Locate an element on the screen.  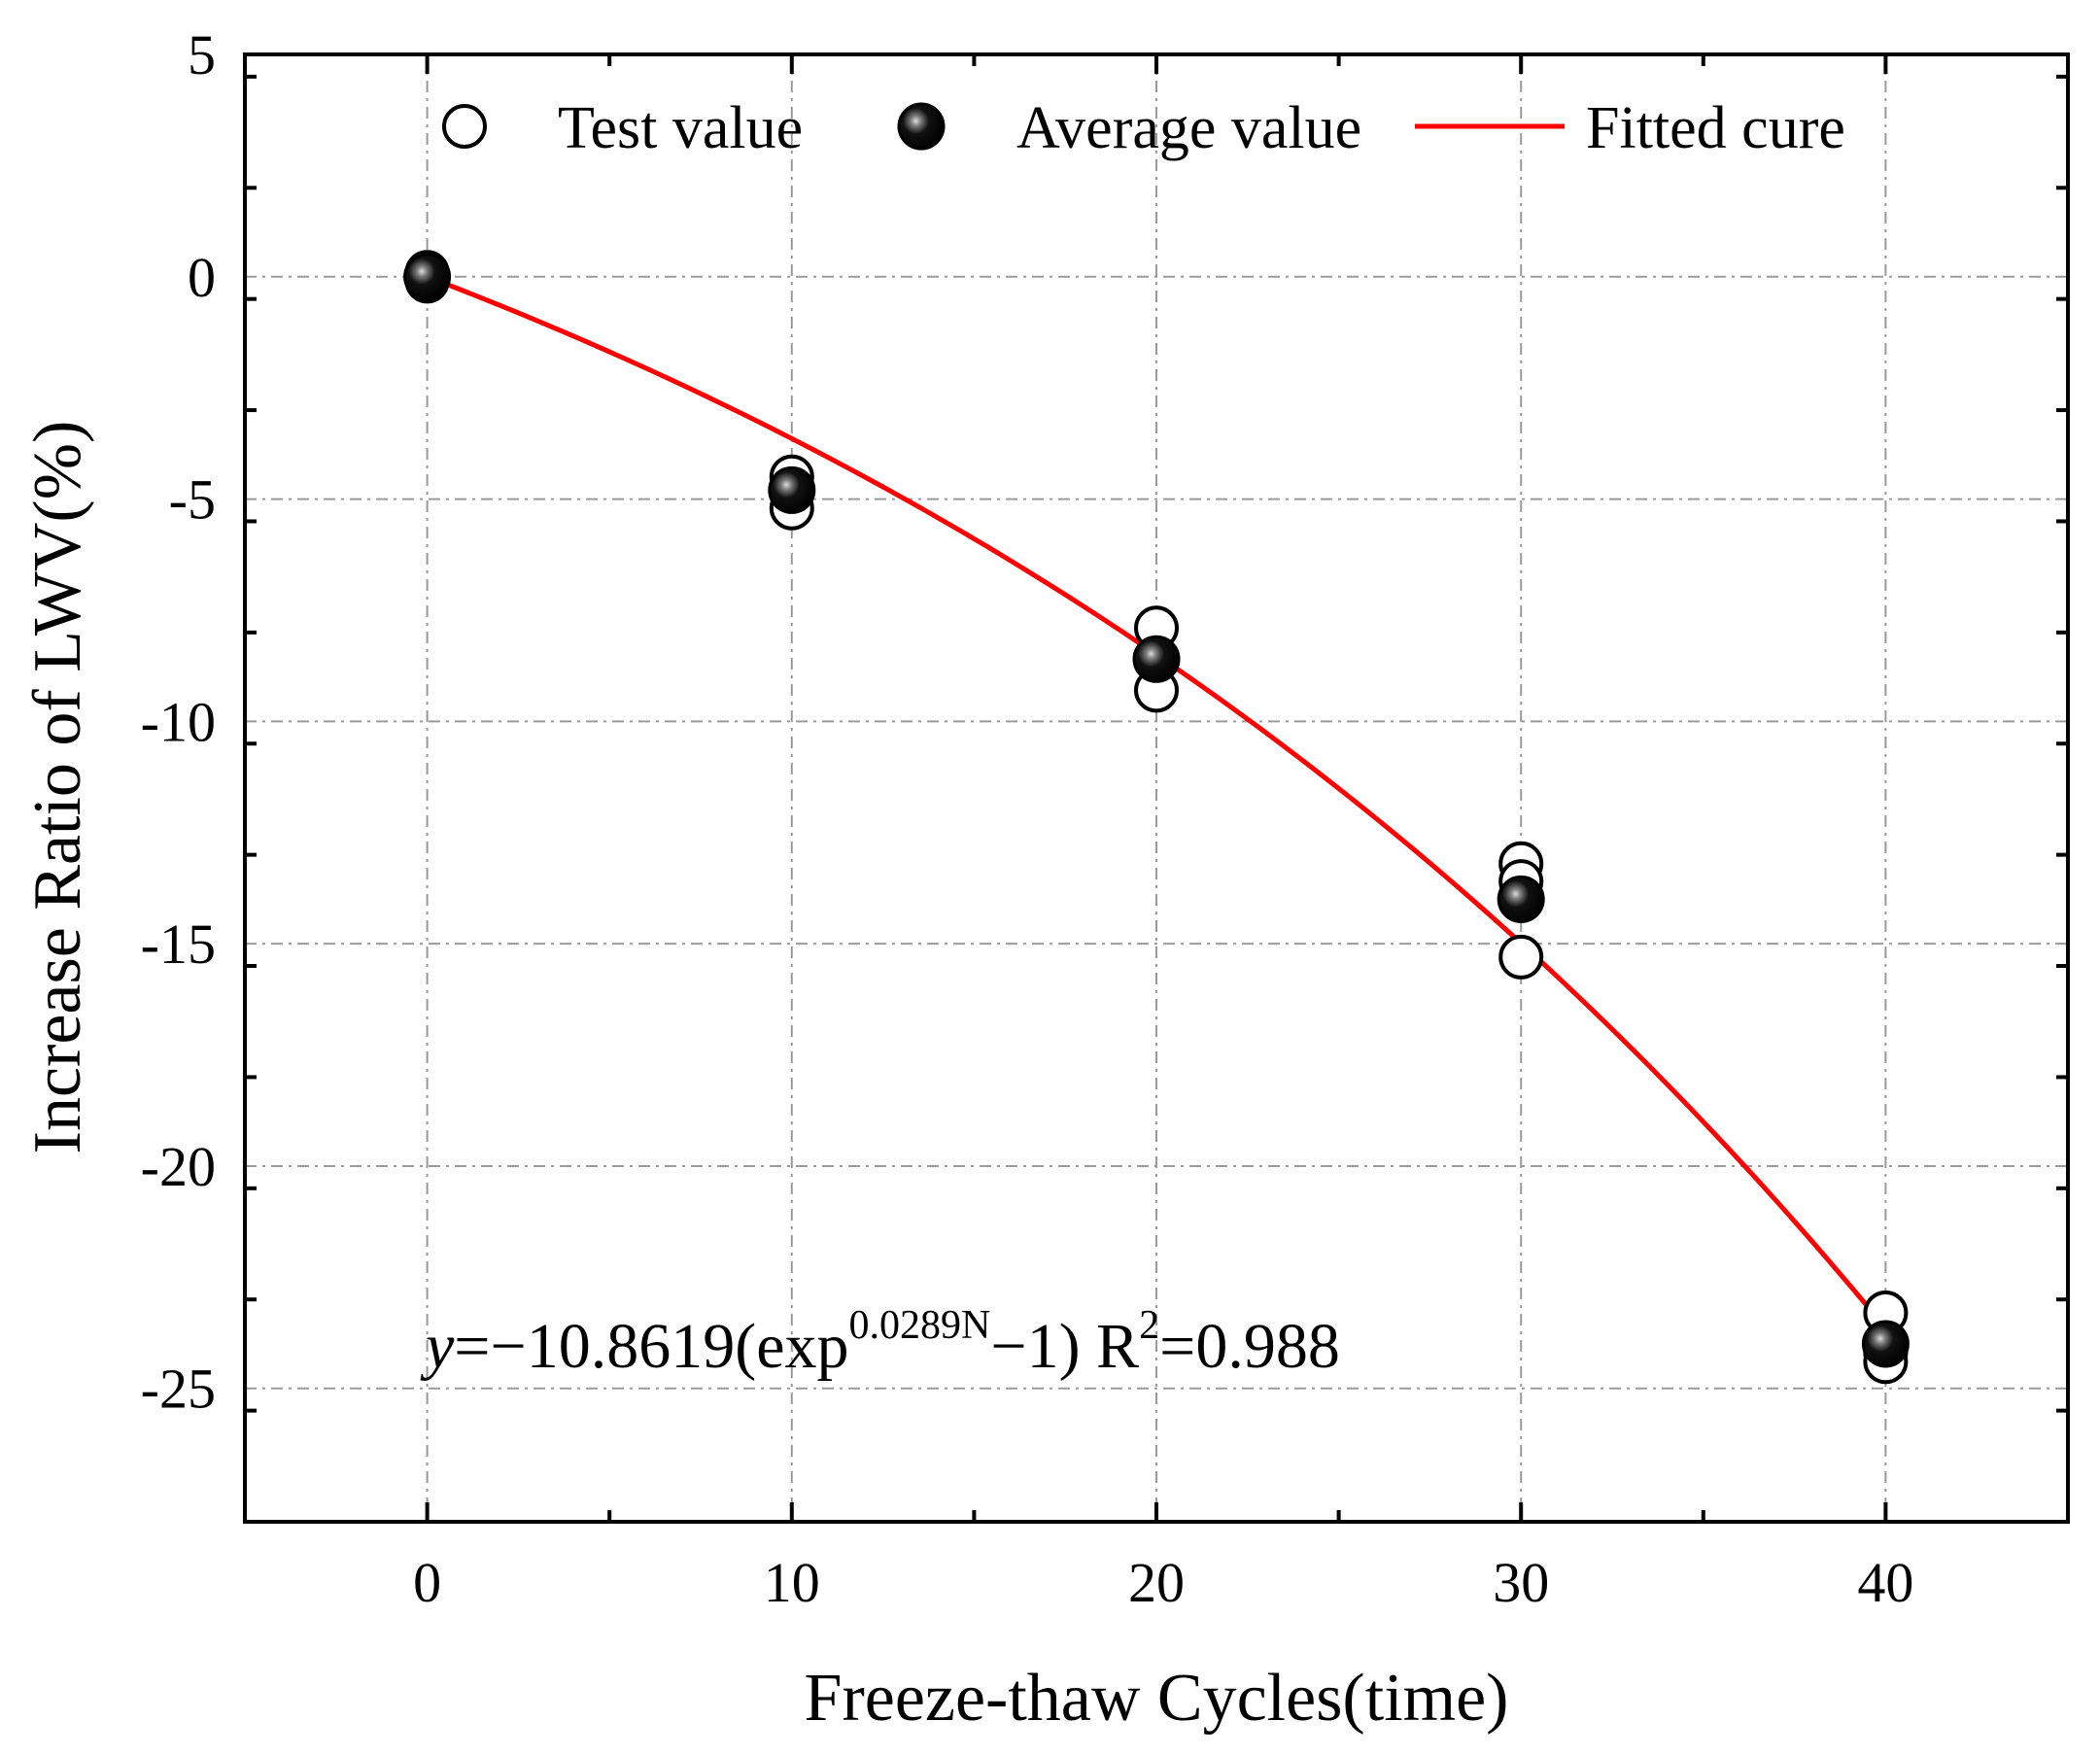
y-tick-label: -10 is located at coordinates (178, 721).